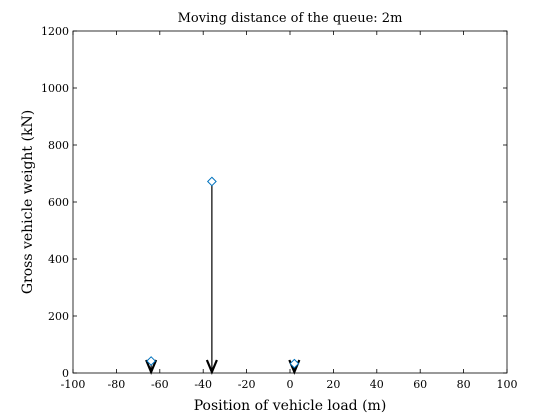 This screenshot has width=560, height=420. I want to click on x-tick-label: -80, so click(117, 384).